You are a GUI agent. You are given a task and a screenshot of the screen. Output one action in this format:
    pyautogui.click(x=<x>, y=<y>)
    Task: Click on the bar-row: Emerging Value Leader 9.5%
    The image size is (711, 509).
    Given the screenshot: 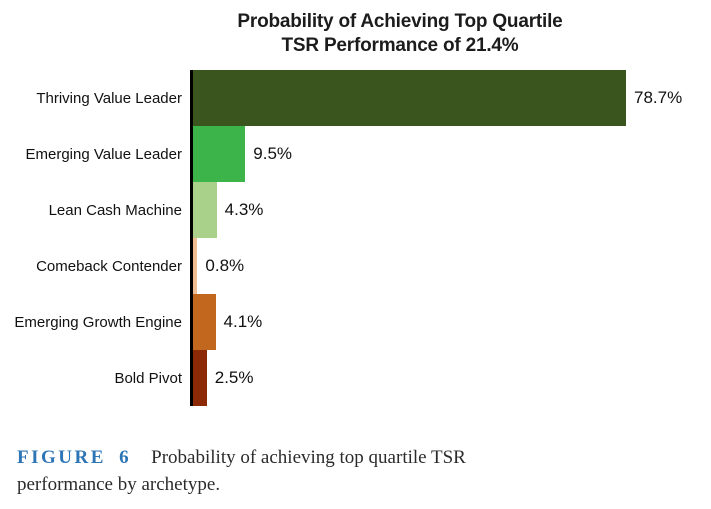 What is the action you would take?
    pyautogui.click(x=355, y=154)
    